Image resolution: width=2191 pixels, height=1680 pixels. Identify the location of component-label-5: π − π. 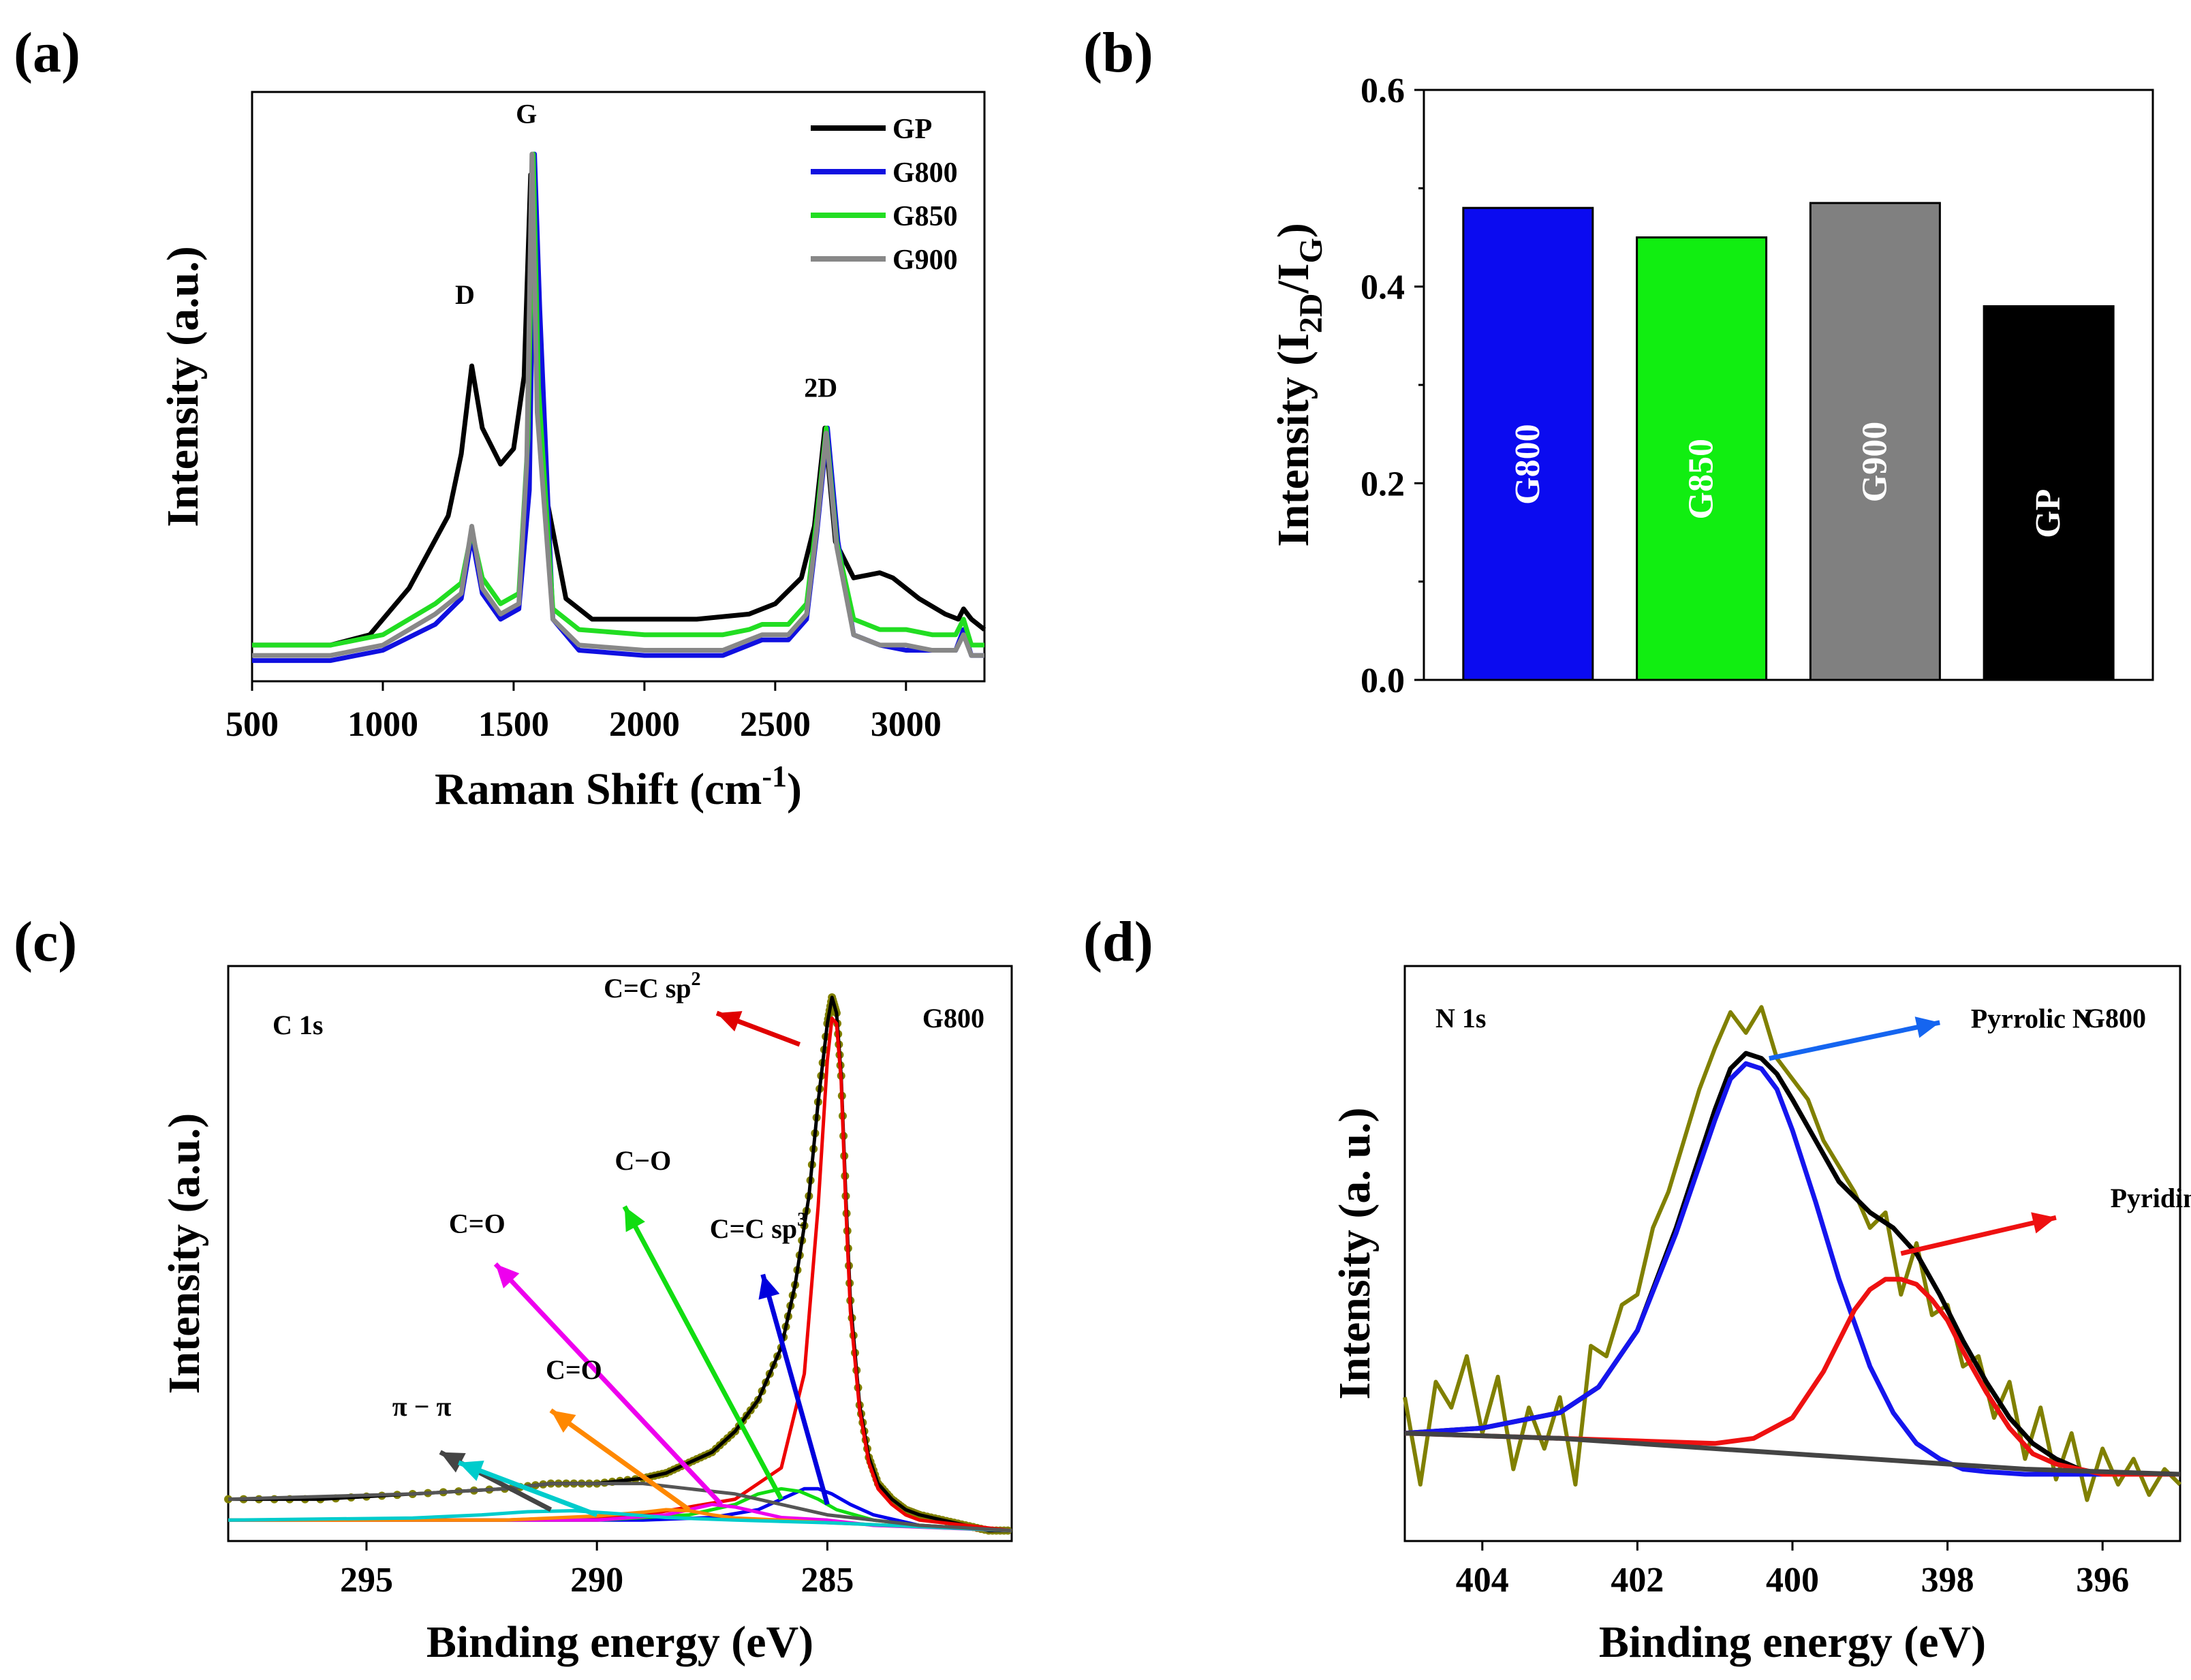
(422, 1406).